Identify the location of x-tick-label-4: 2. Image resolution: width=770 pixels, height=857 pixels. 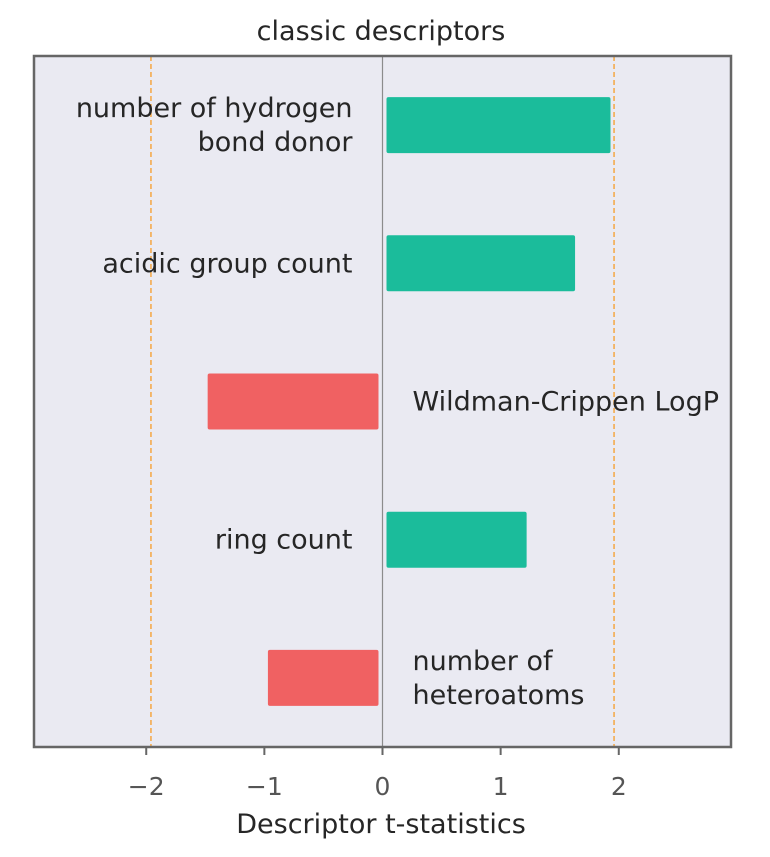
(619, 786).